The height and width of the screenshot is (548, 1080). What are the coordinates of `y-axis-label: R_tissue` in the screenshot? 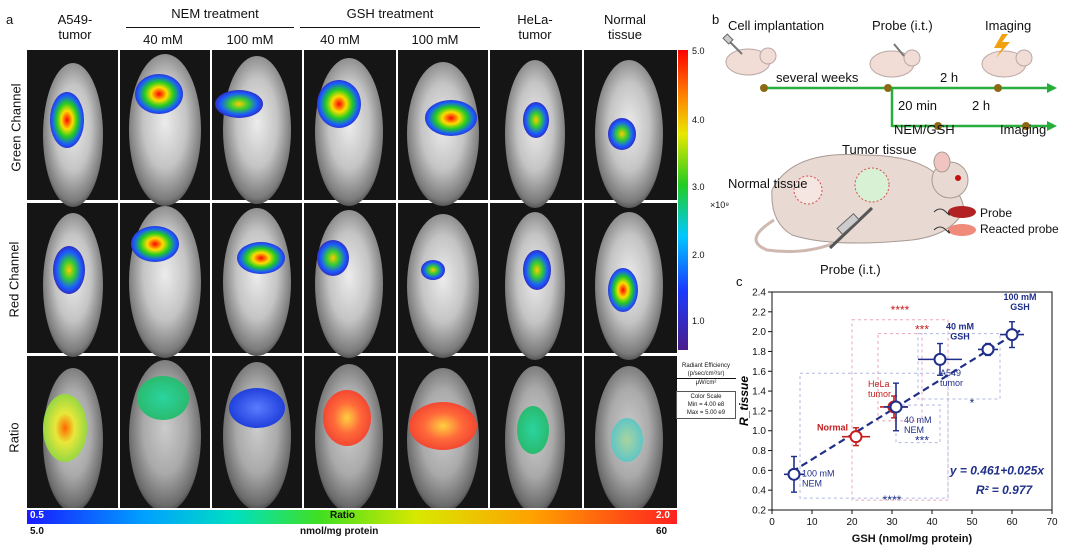 It's located at (744, 401).